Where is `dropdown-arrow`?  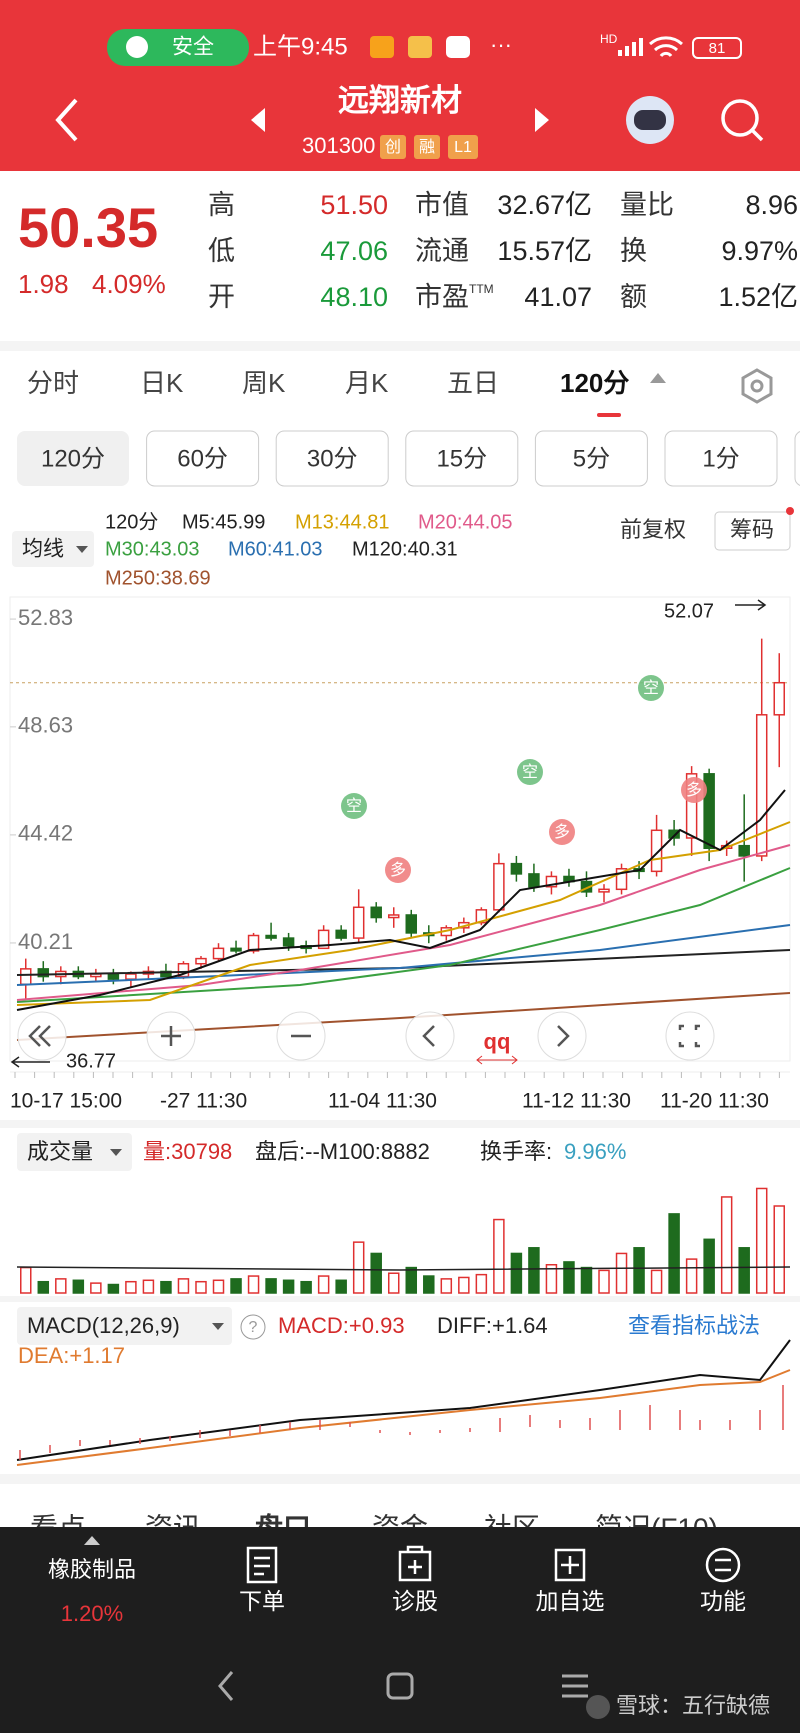
dropdown-arrow is located at coordinates (116, 1152).